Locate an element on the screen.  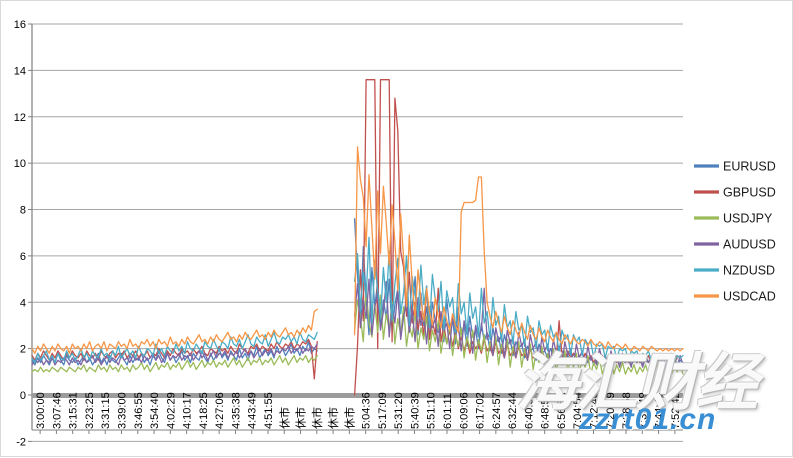
y-axis-tick-label: 12 is located at coordinates (20, 118).